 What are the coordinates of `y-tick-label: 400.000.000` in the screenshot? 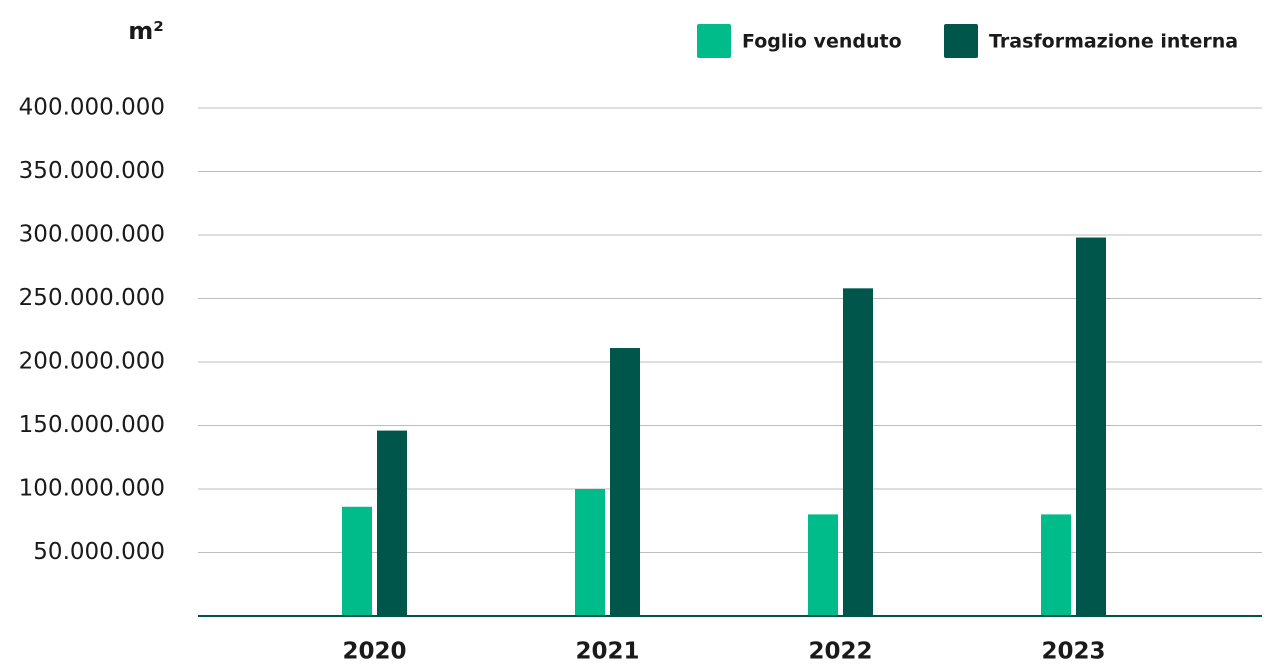 It's located at (92, 108).